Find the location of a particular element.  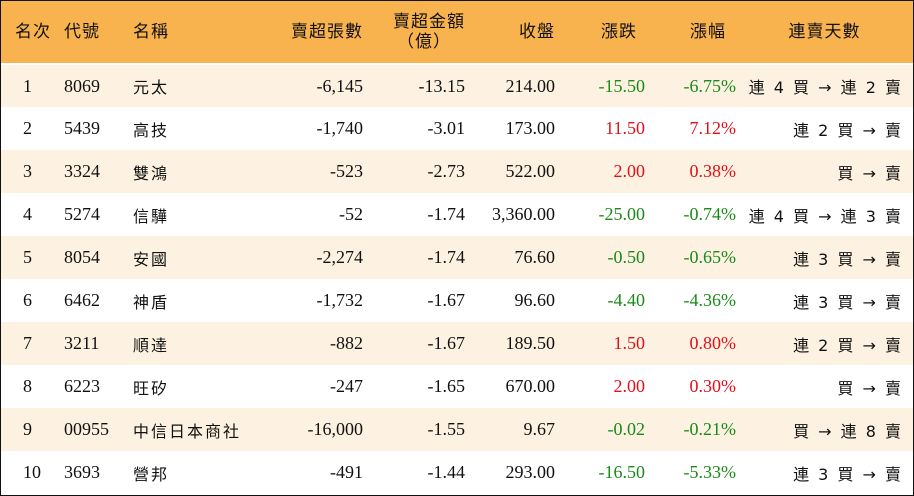

name-cell: 雙鴻 is located at coordinates (151, 173).